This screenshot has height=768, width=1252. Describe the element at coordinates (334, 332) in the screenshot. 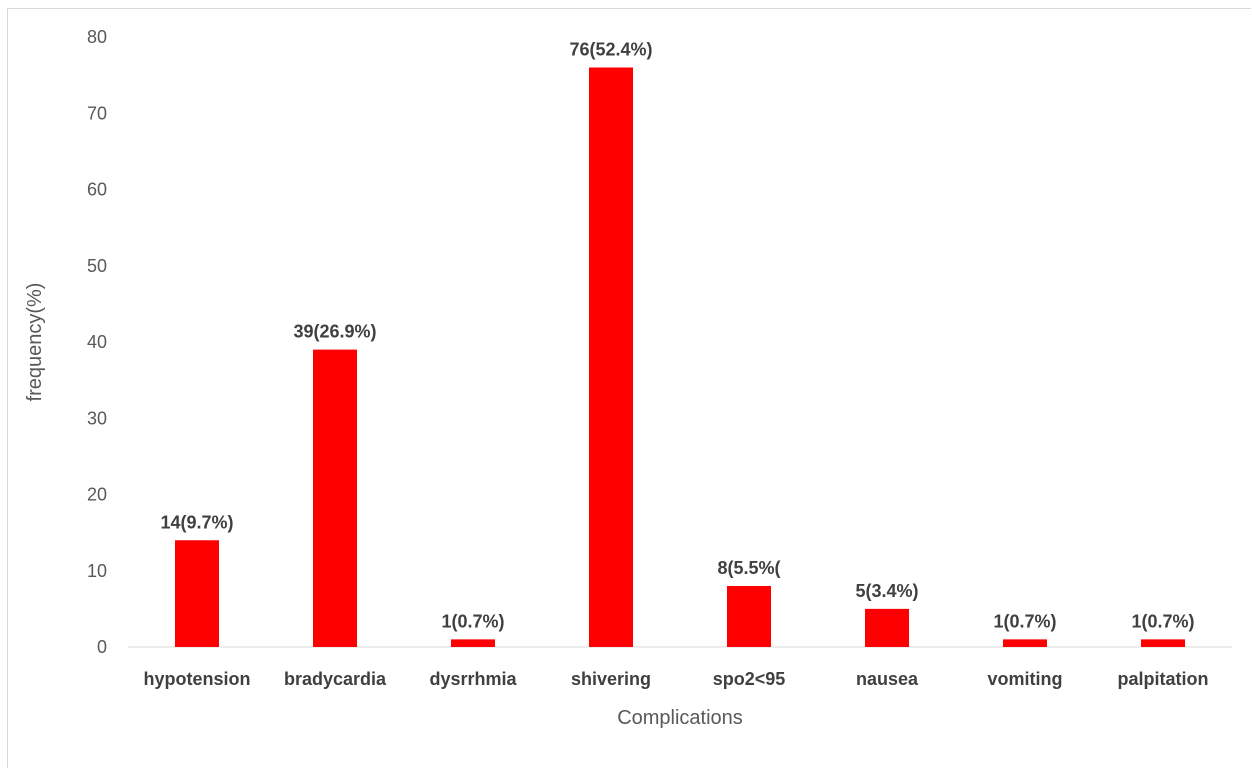

I see `data-label: 39(26.9%)` at that location.